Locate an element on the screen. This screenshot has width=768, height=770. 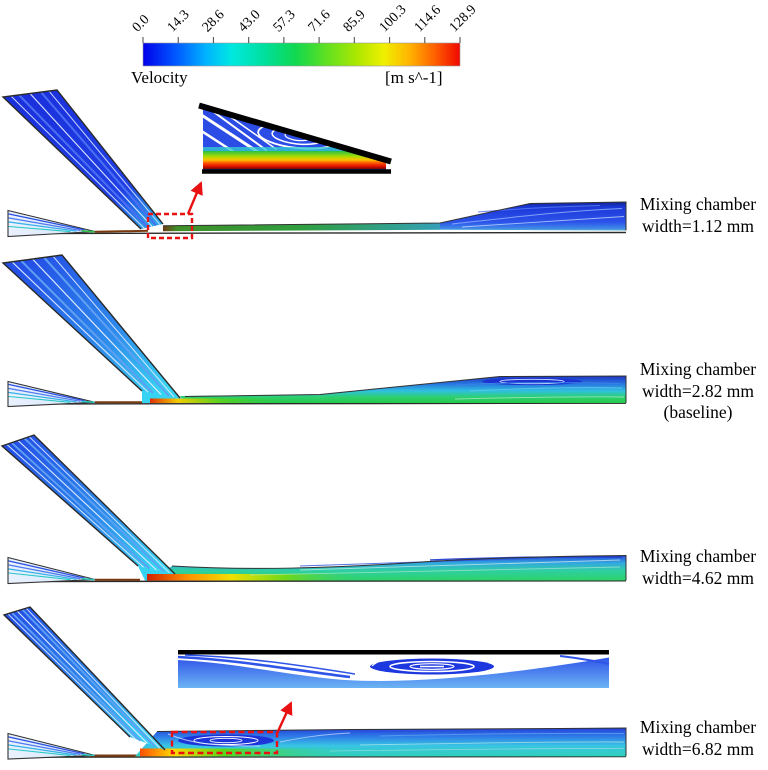
colorbar-title: Velocity is located at coordinates (159, 77).